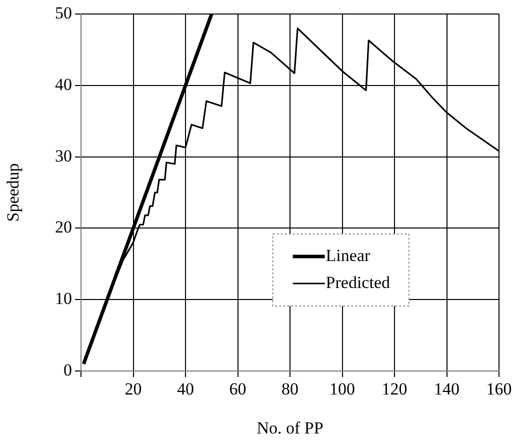 Image resolution: width=520 pixels, height=443 pixels. Describe the element at coordinates (290, 428) in the screenshot. I see `x-axis-title: No. of PP` at that location.